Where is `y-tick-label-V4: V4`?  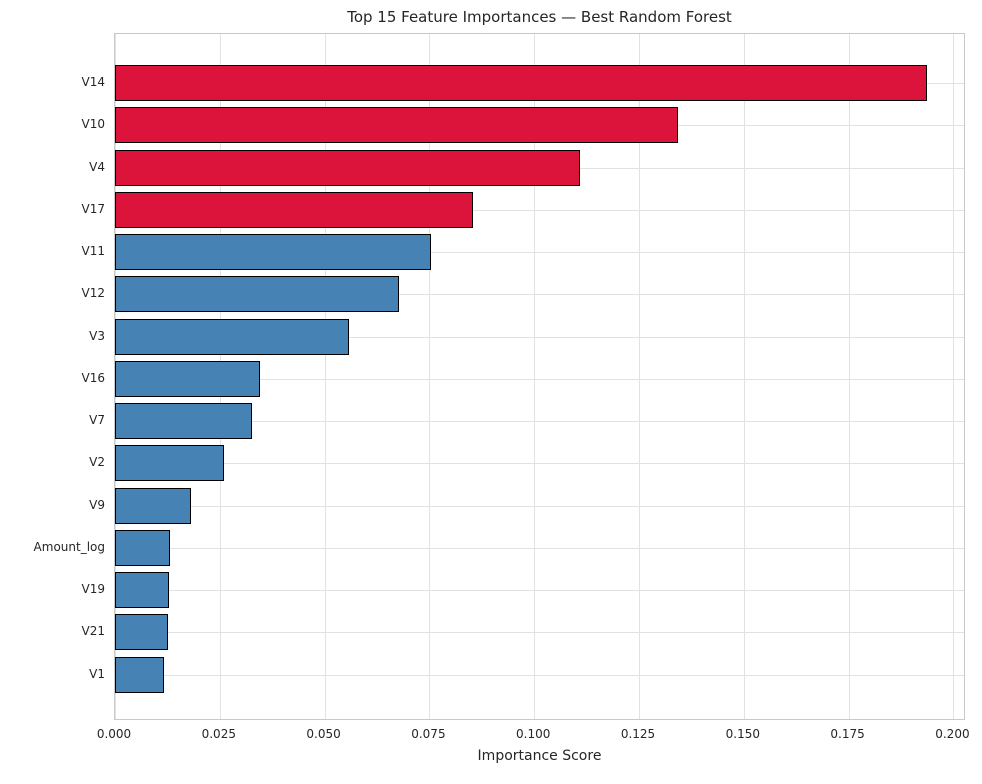 y-tick-label-V4: V4 is located at coordinates (97, 166).